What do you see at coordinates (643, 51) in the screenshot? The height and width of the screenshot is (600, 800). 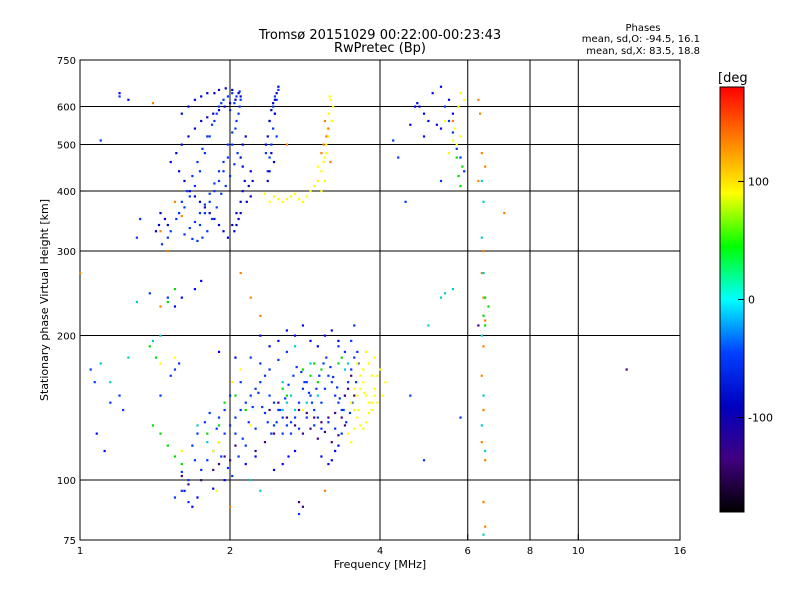 I see `stats-x-mode: mean, sd,X: 83.5, 18.8` at bounding box center [643, 51].